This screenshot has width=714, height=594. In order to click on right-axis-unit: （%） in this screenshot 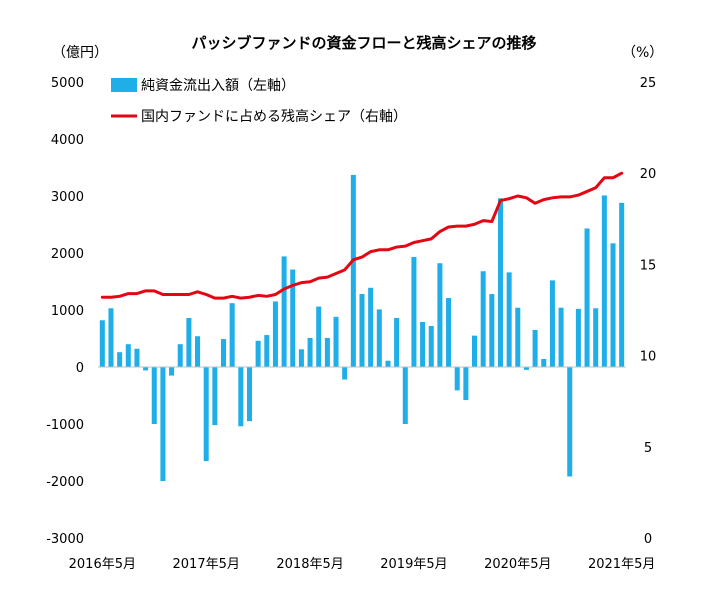, I will do `click(642, 53)`.